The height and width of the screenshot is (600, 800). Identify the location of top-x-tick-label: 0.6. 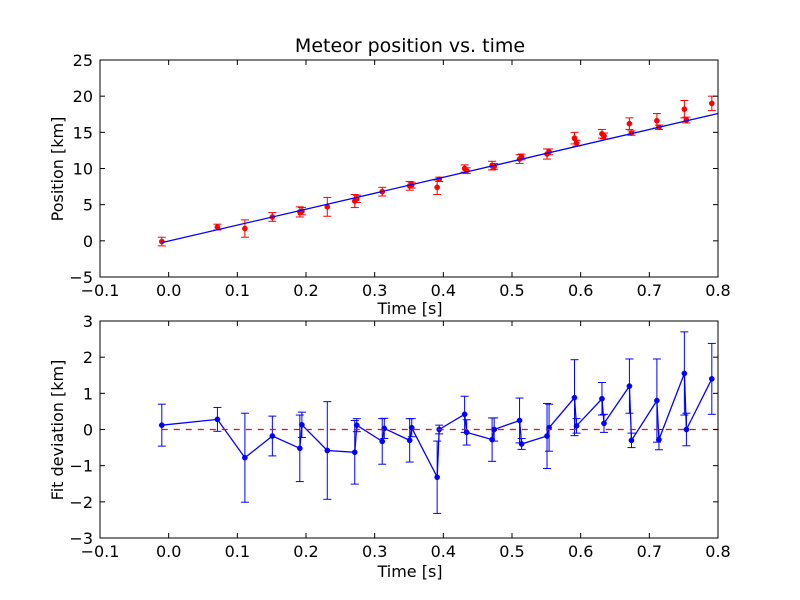
(580, 290).